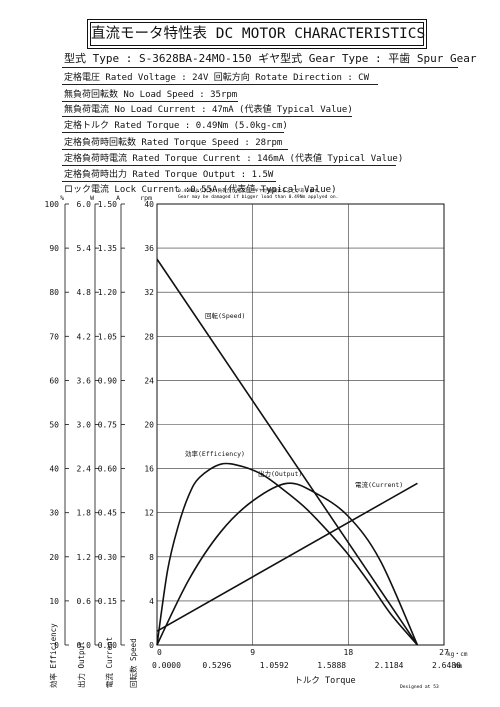  What do you see at coordinates (107, 557) in the screenshot?
I see `y-tick-label: 0.30` at bounding box center [107, 557].